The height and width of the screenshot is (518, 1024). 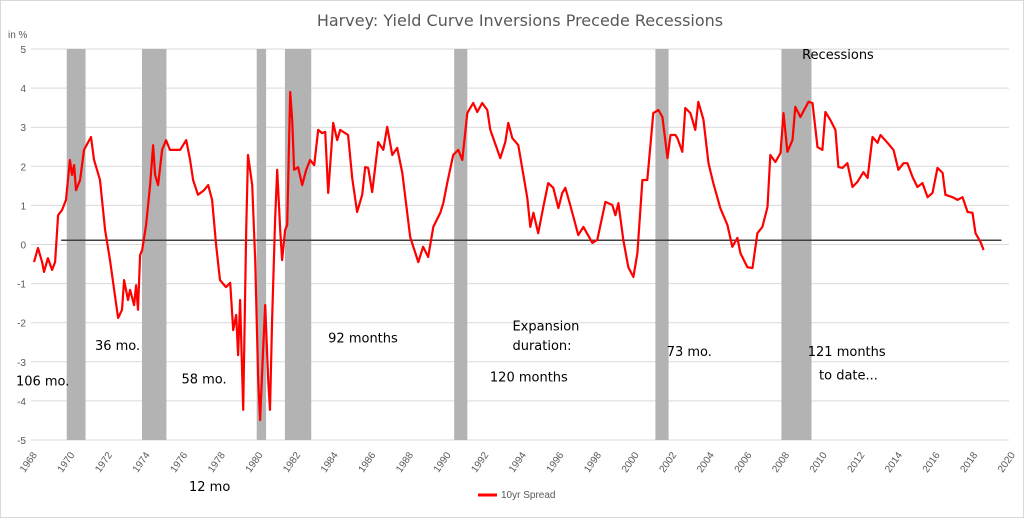 I want to click on y-tick-label: -3, so click(x=21, y=363).